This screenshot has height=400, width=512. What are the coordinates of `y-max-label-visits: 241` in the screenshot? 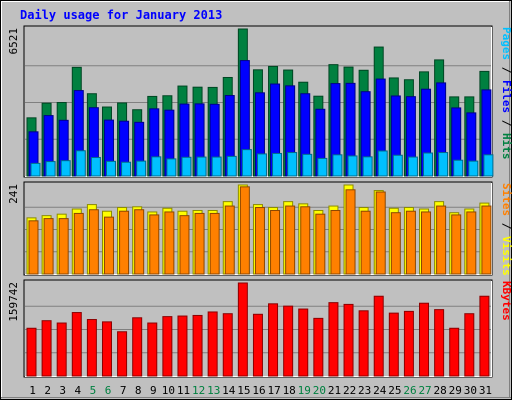 It's located at (13, 194).